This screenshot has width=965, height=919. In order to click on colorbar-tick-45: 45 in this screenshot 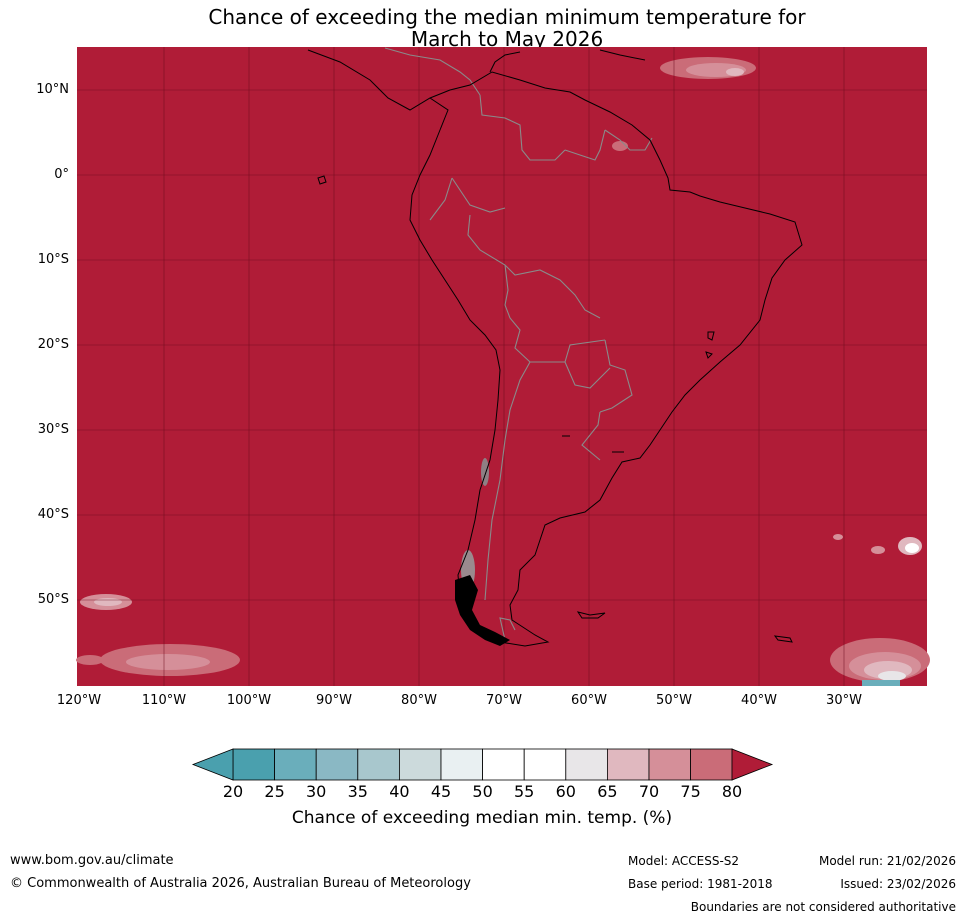, I will do `click(441, 791)`.